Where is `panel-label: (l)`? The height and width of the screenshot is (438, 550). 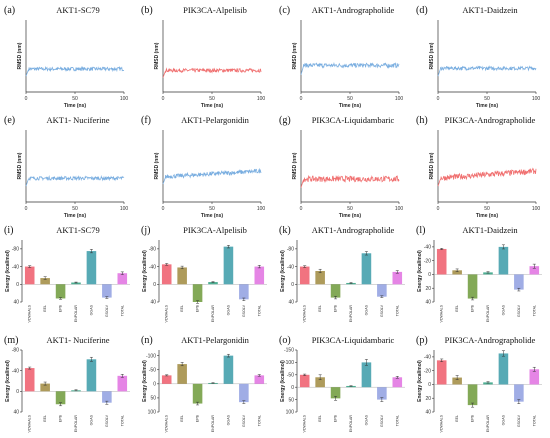 panel-label: (l) is located at coordinates (420, 230).